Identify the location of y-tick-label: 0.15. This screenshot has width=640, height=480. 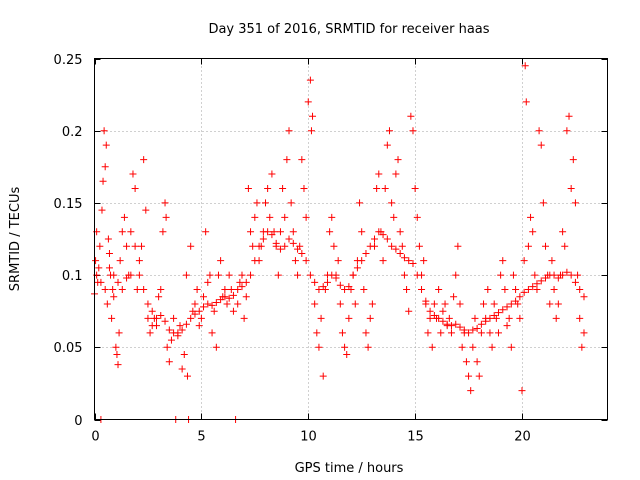
(68, 204).